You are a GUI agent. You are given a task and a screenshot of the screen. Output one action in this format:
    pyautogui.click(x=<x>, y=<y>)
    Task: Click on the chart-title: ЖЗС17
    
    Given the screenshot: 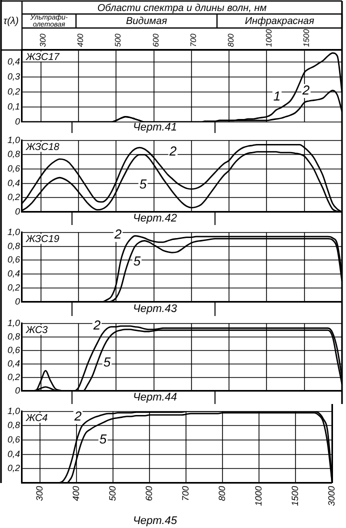 What is the action you would take?
    pyautogui.click(x=42, y=57)
    